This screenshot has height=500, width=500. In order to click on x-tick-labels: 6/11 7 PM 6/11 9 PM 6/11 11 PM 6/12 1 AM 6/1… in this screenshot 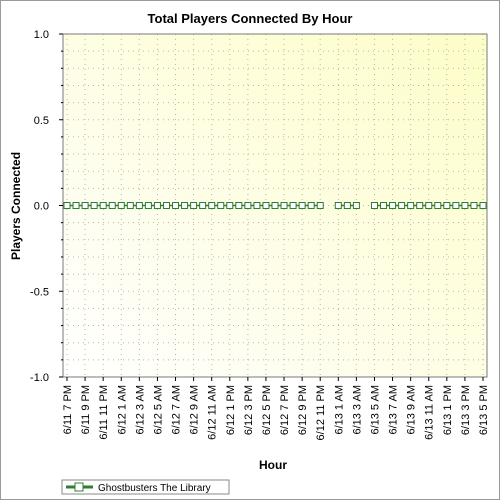, I will do `click(276, 412)`.